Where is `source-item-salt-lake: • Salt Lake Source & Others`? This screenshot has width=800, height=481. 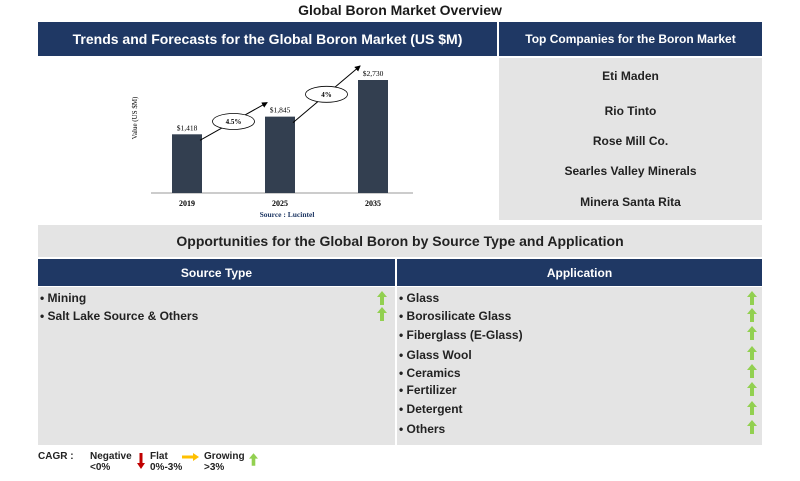 source-item-salt-lake: • Salt Lake Source & Others is located at coordinates (119, 316).